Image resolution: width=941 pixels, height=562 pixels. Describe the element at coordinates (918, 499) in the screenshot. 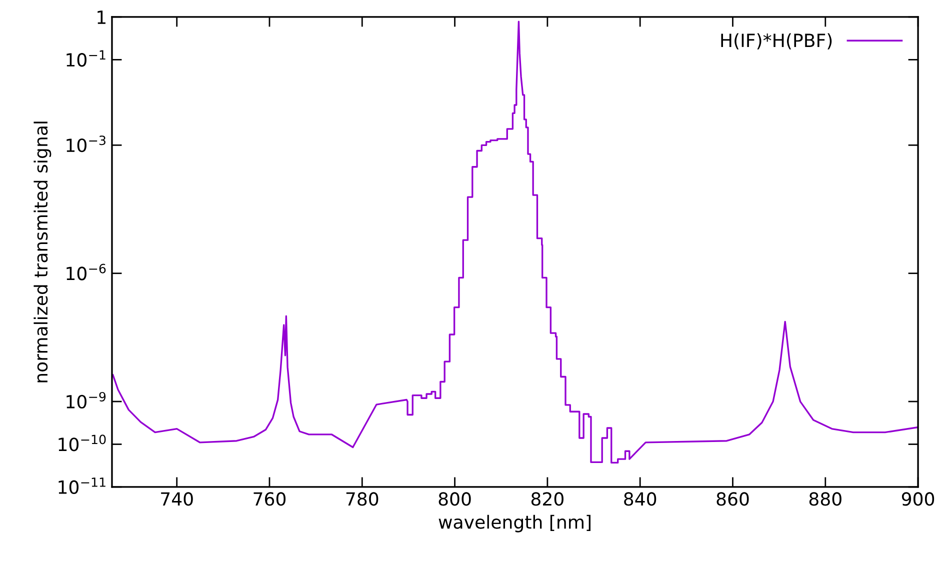

I see `x-tick-label: 900` at that location.